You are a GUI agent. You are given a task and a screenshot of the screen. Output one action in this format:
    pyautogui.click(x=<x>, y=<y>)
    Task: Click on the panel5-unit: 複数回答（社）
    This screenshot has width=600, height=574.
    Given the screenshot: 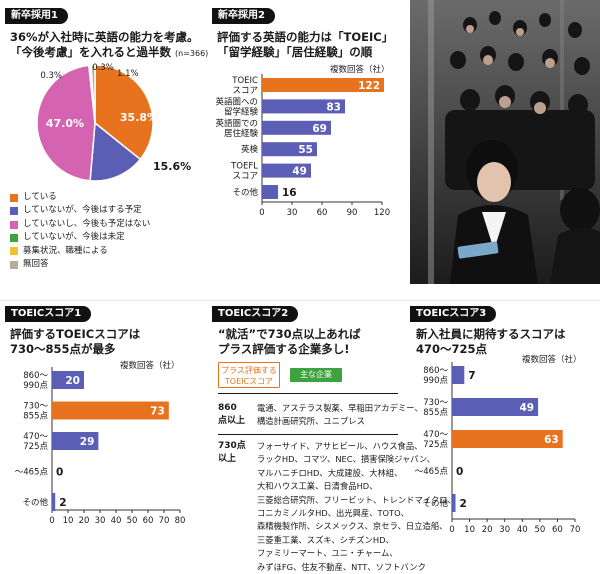 What is the action you would take?
    pyautogui.click(x=552, y=360)
    